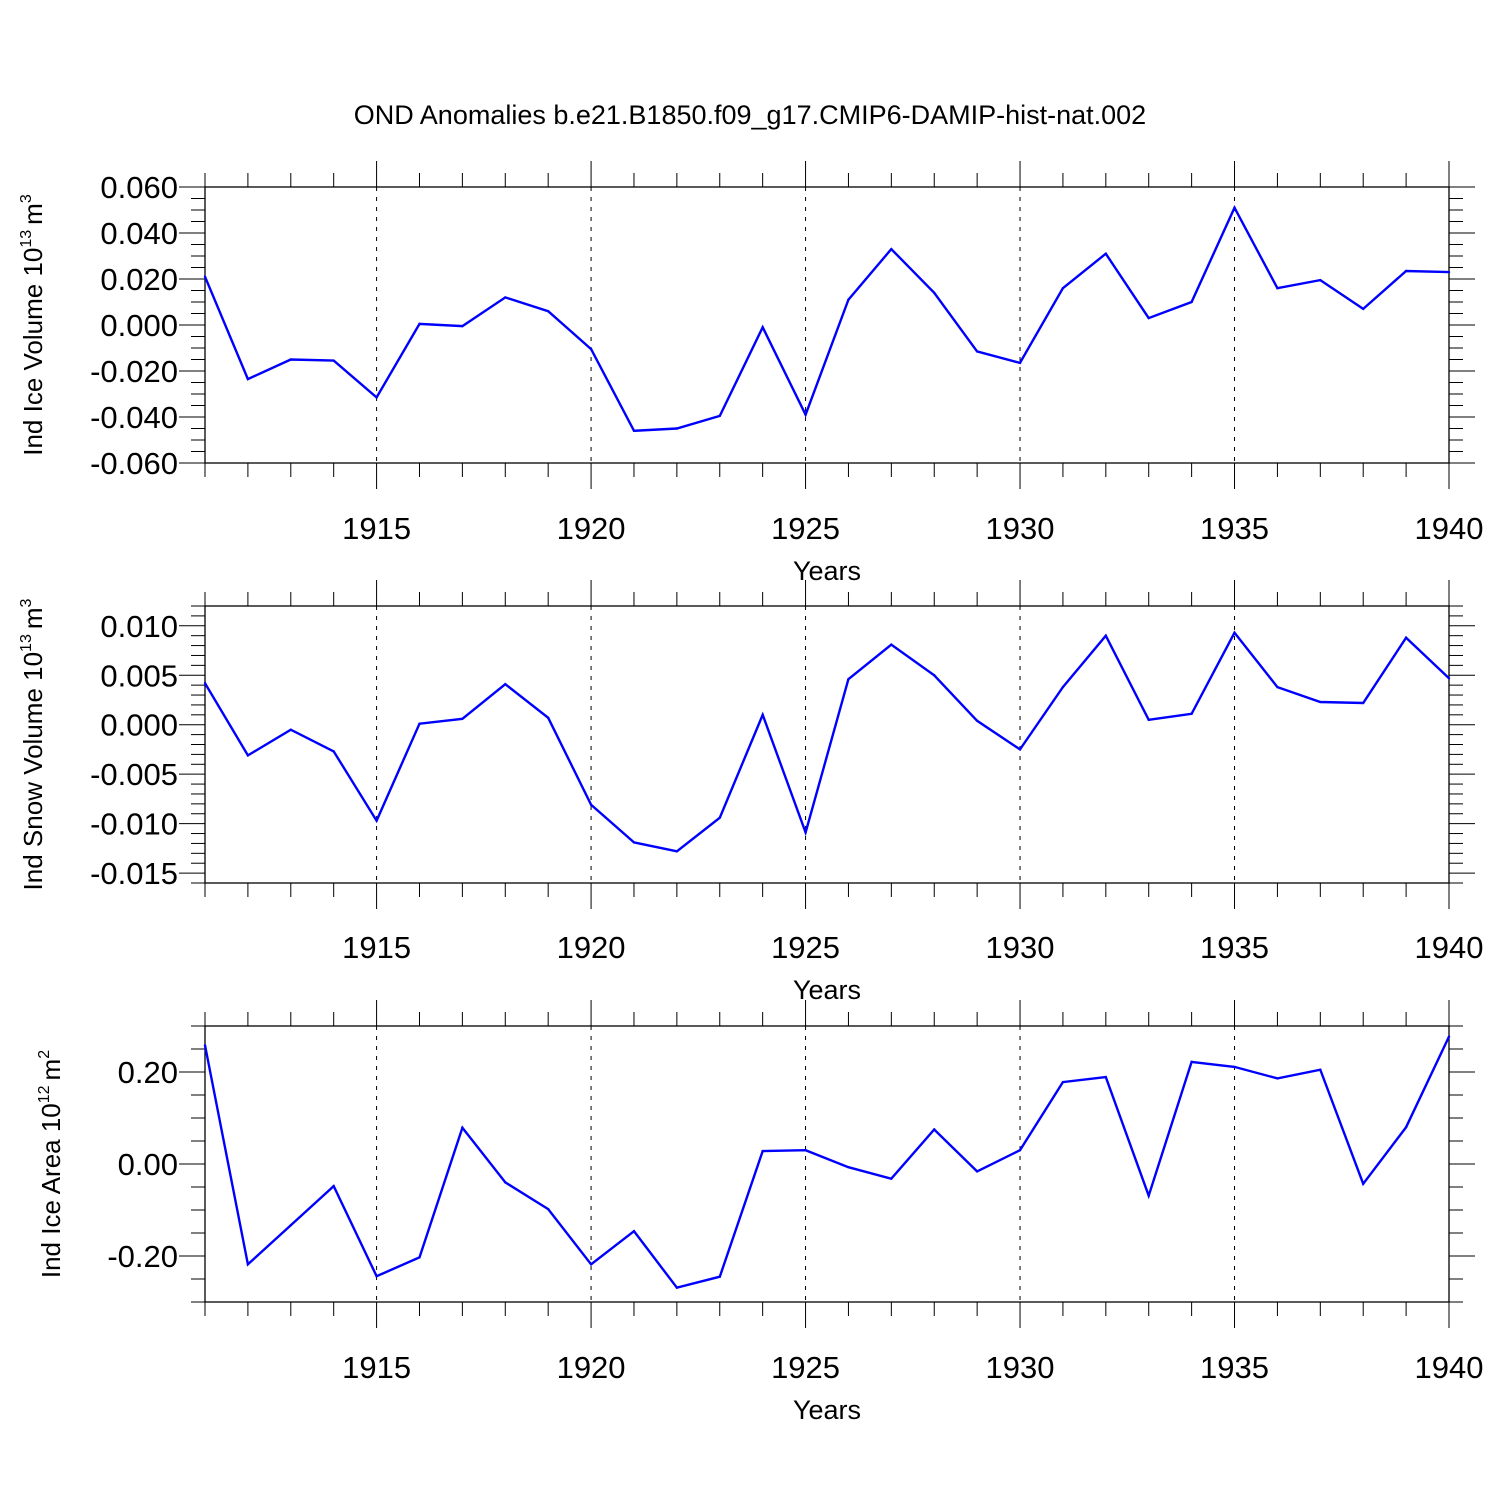 This screenshot has width=1500, height=1500. Describe the element at coordinates (139, 279) in the screenshot. I see `y-tick-label: 0.020` at that location.